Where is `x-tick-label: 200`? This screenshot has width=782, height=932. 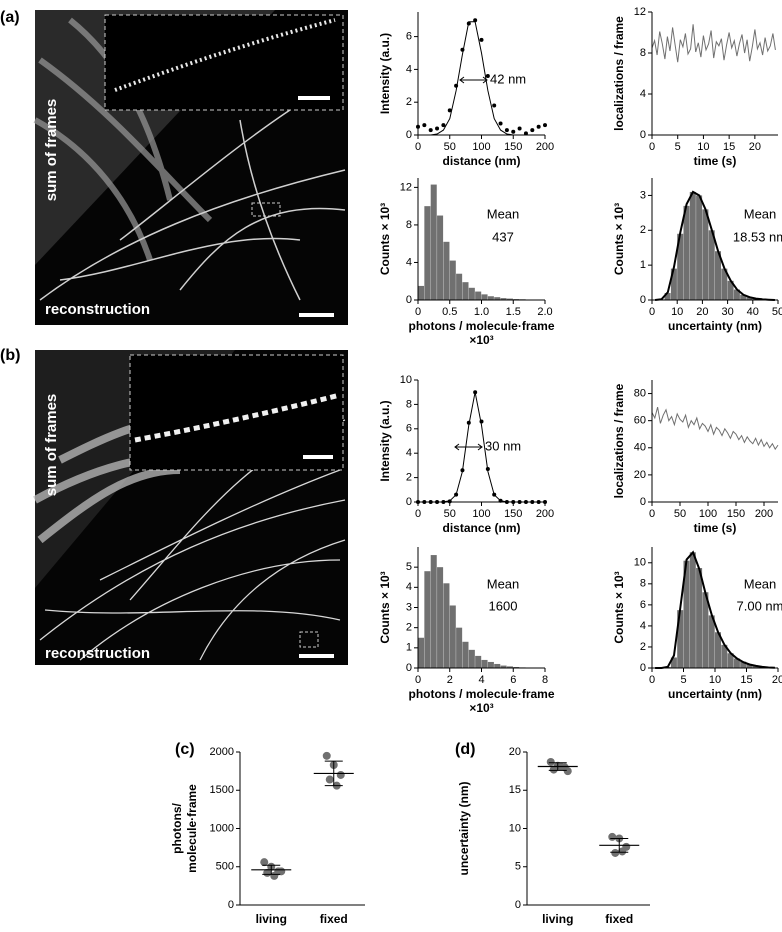 x-tick-label: 200 is located at coordinates (545, 514).